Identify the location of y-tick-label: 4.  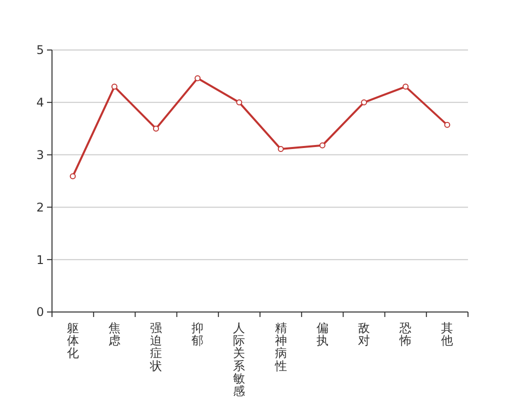
(40, 103).